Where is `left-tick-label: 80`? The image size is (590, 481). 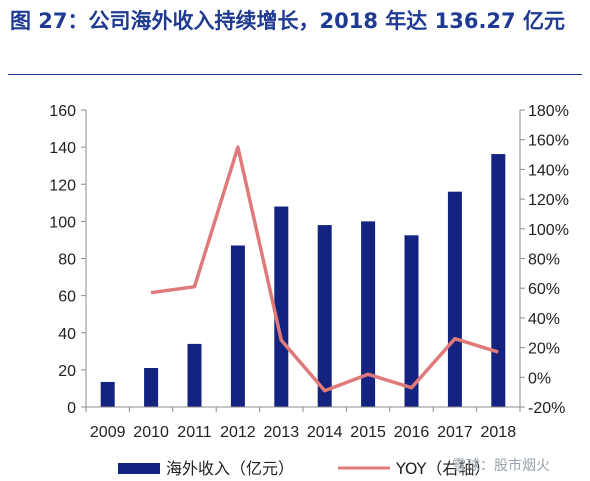
left-tick-label: 80 is located at coordinates (67, 260).